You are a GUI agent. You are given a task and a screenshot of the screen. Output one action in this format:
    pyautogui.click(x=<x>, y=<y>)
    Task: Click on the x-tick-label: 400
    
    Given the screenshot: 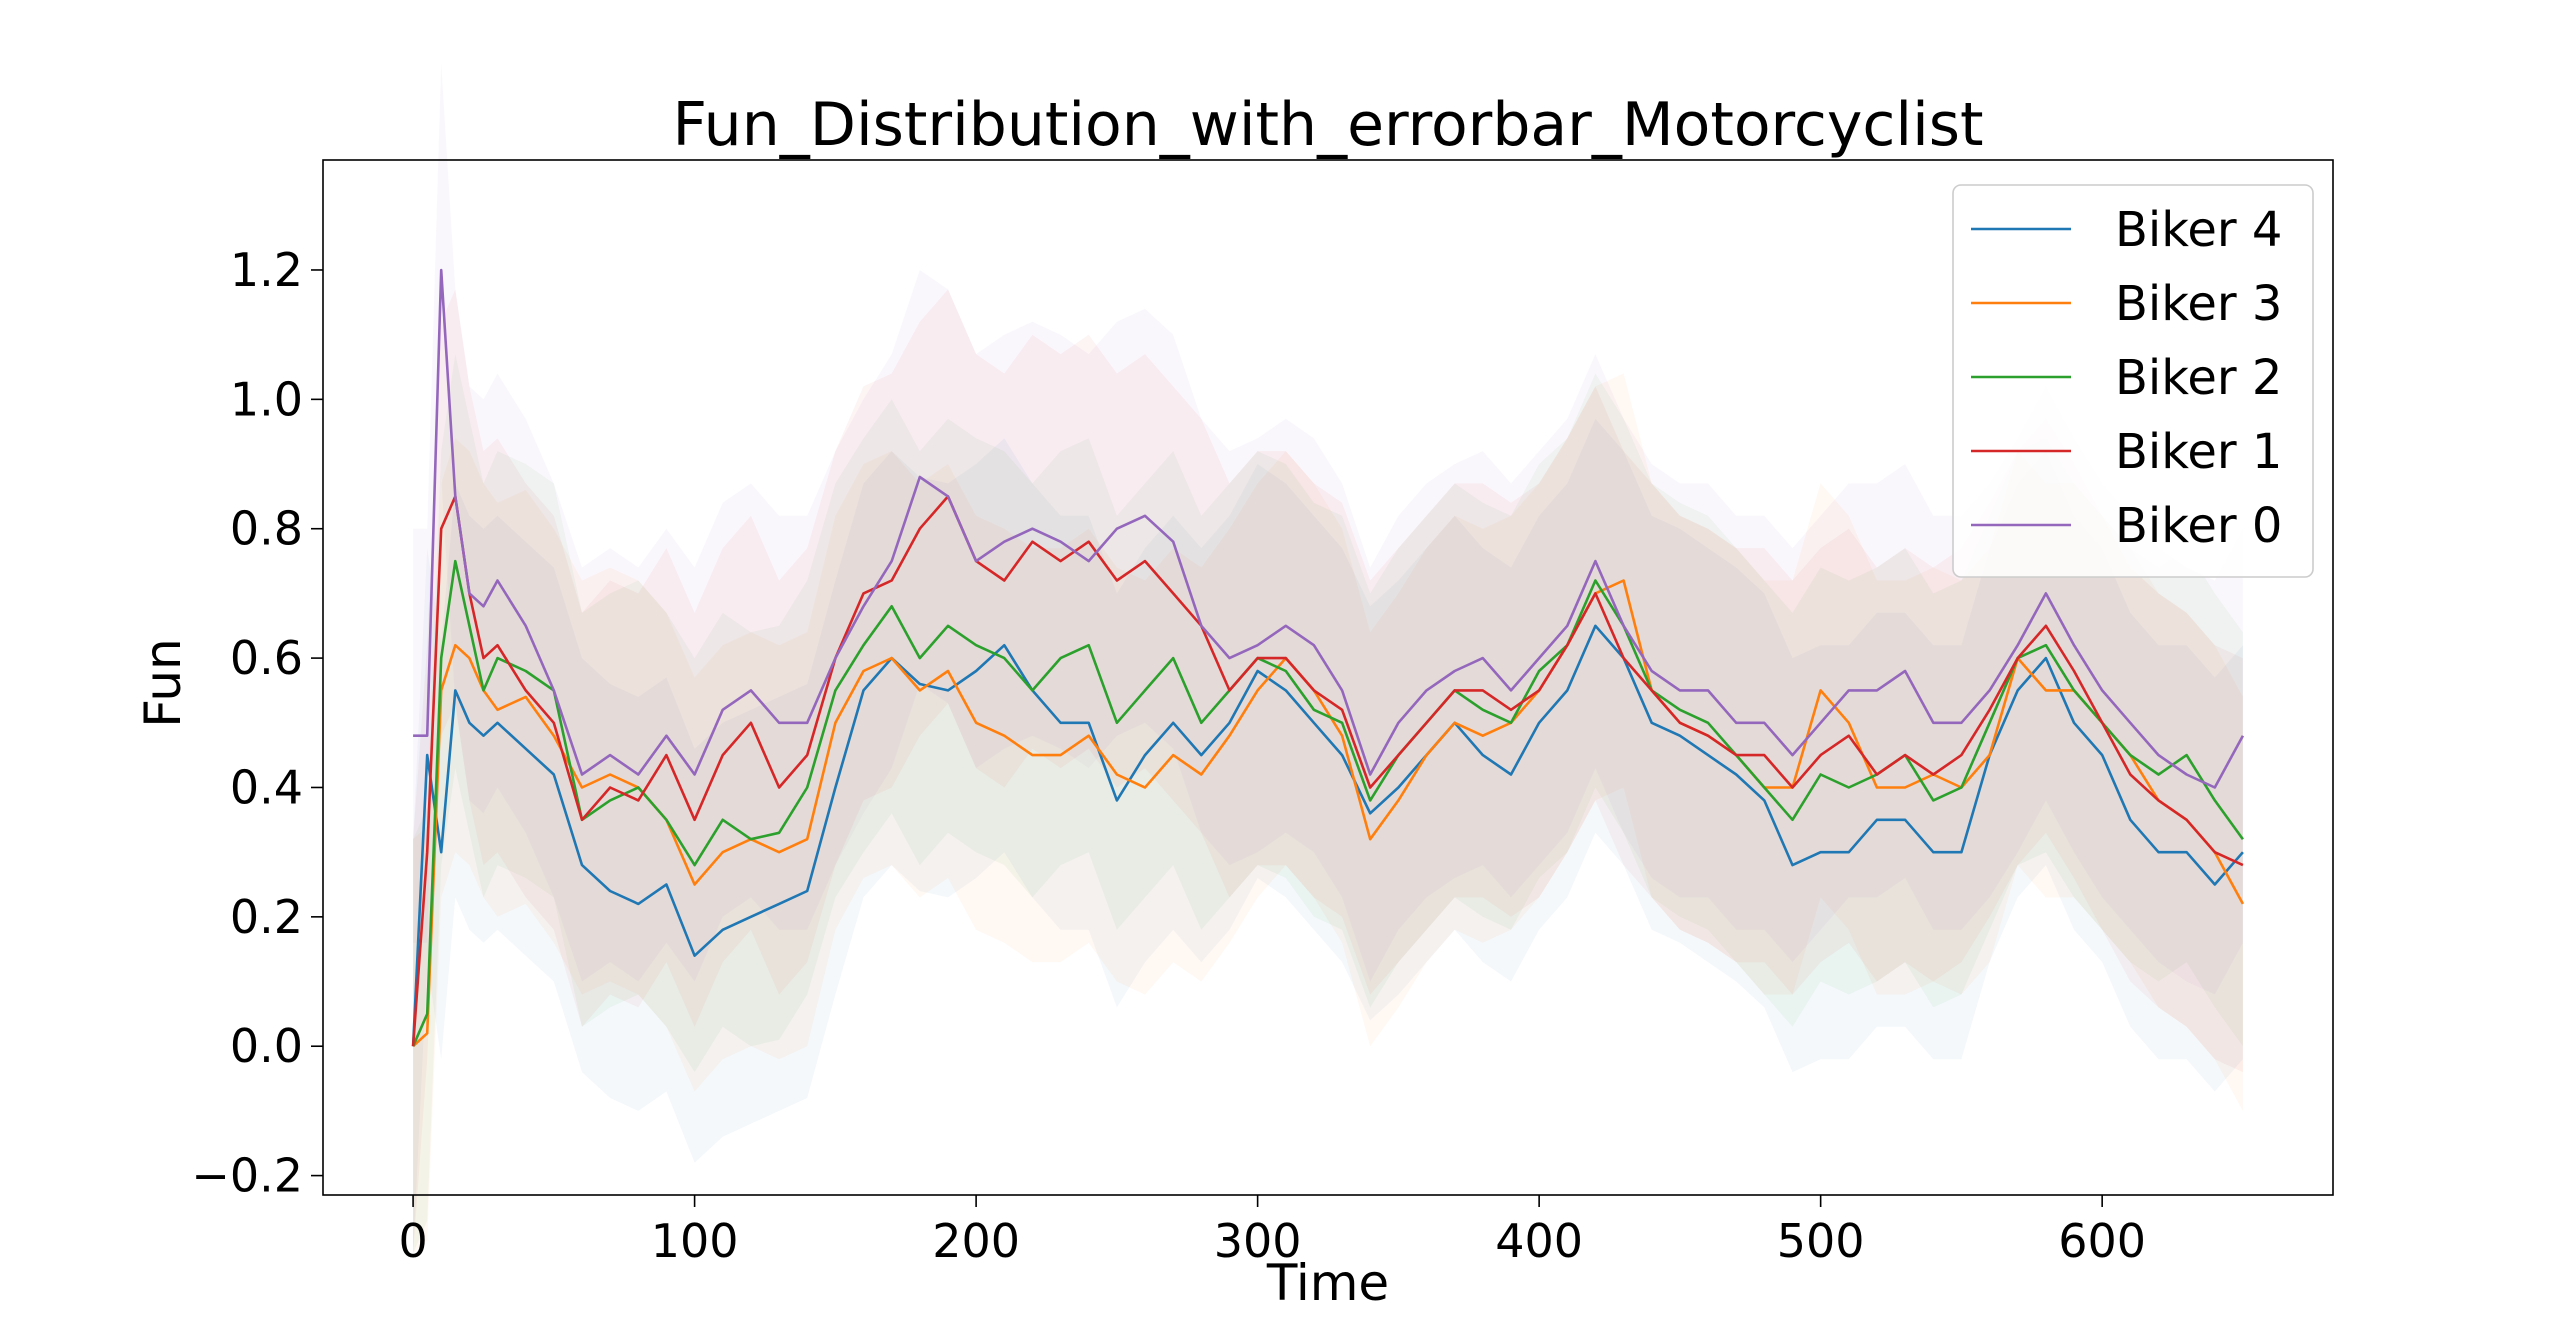 What is the action you would take?
    pyautogui.click(x=1539, y=1241)
    